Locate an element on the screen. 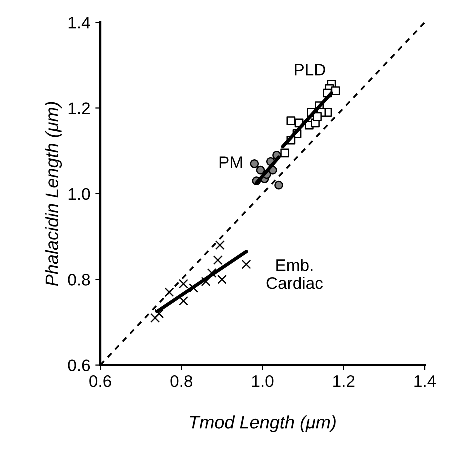 This screenshot has height=451, width=457. y-tick-label: 1.2 is located at coordinates (79, 108).